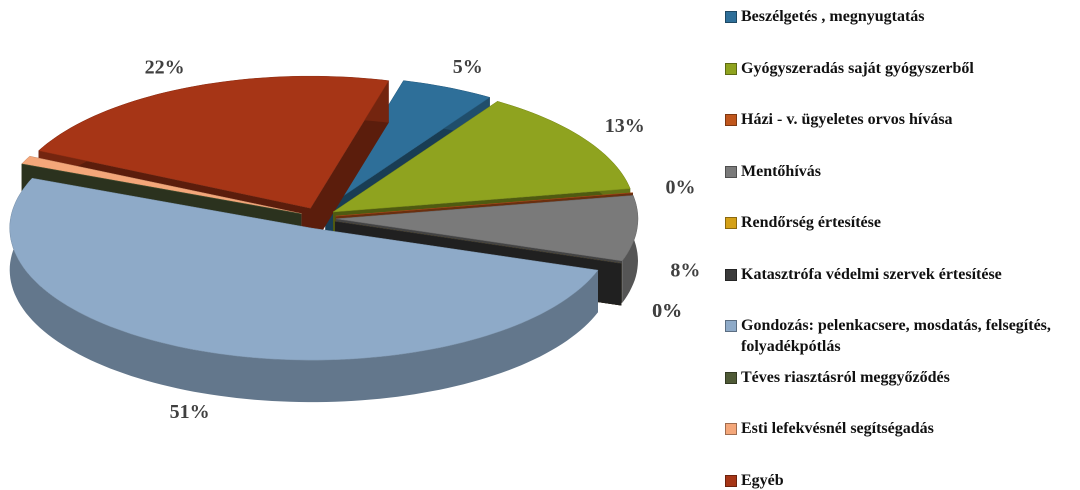  Describe the element at coordinates (781, 171) in the screenshot. I see `legend-label: Mentőhívás` at that location.